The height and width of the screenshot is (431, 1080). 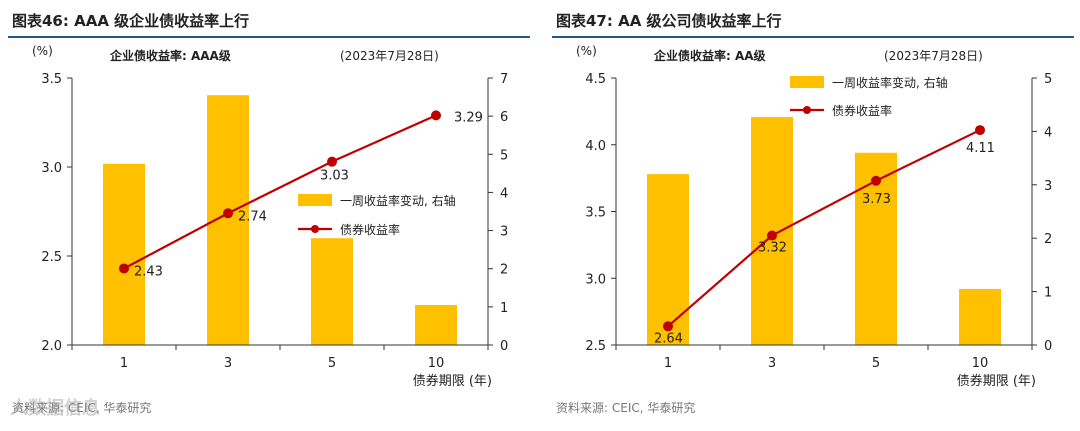 I want to click on chart-47-left-tick-label: 3.0, so click(x=595, y=279).